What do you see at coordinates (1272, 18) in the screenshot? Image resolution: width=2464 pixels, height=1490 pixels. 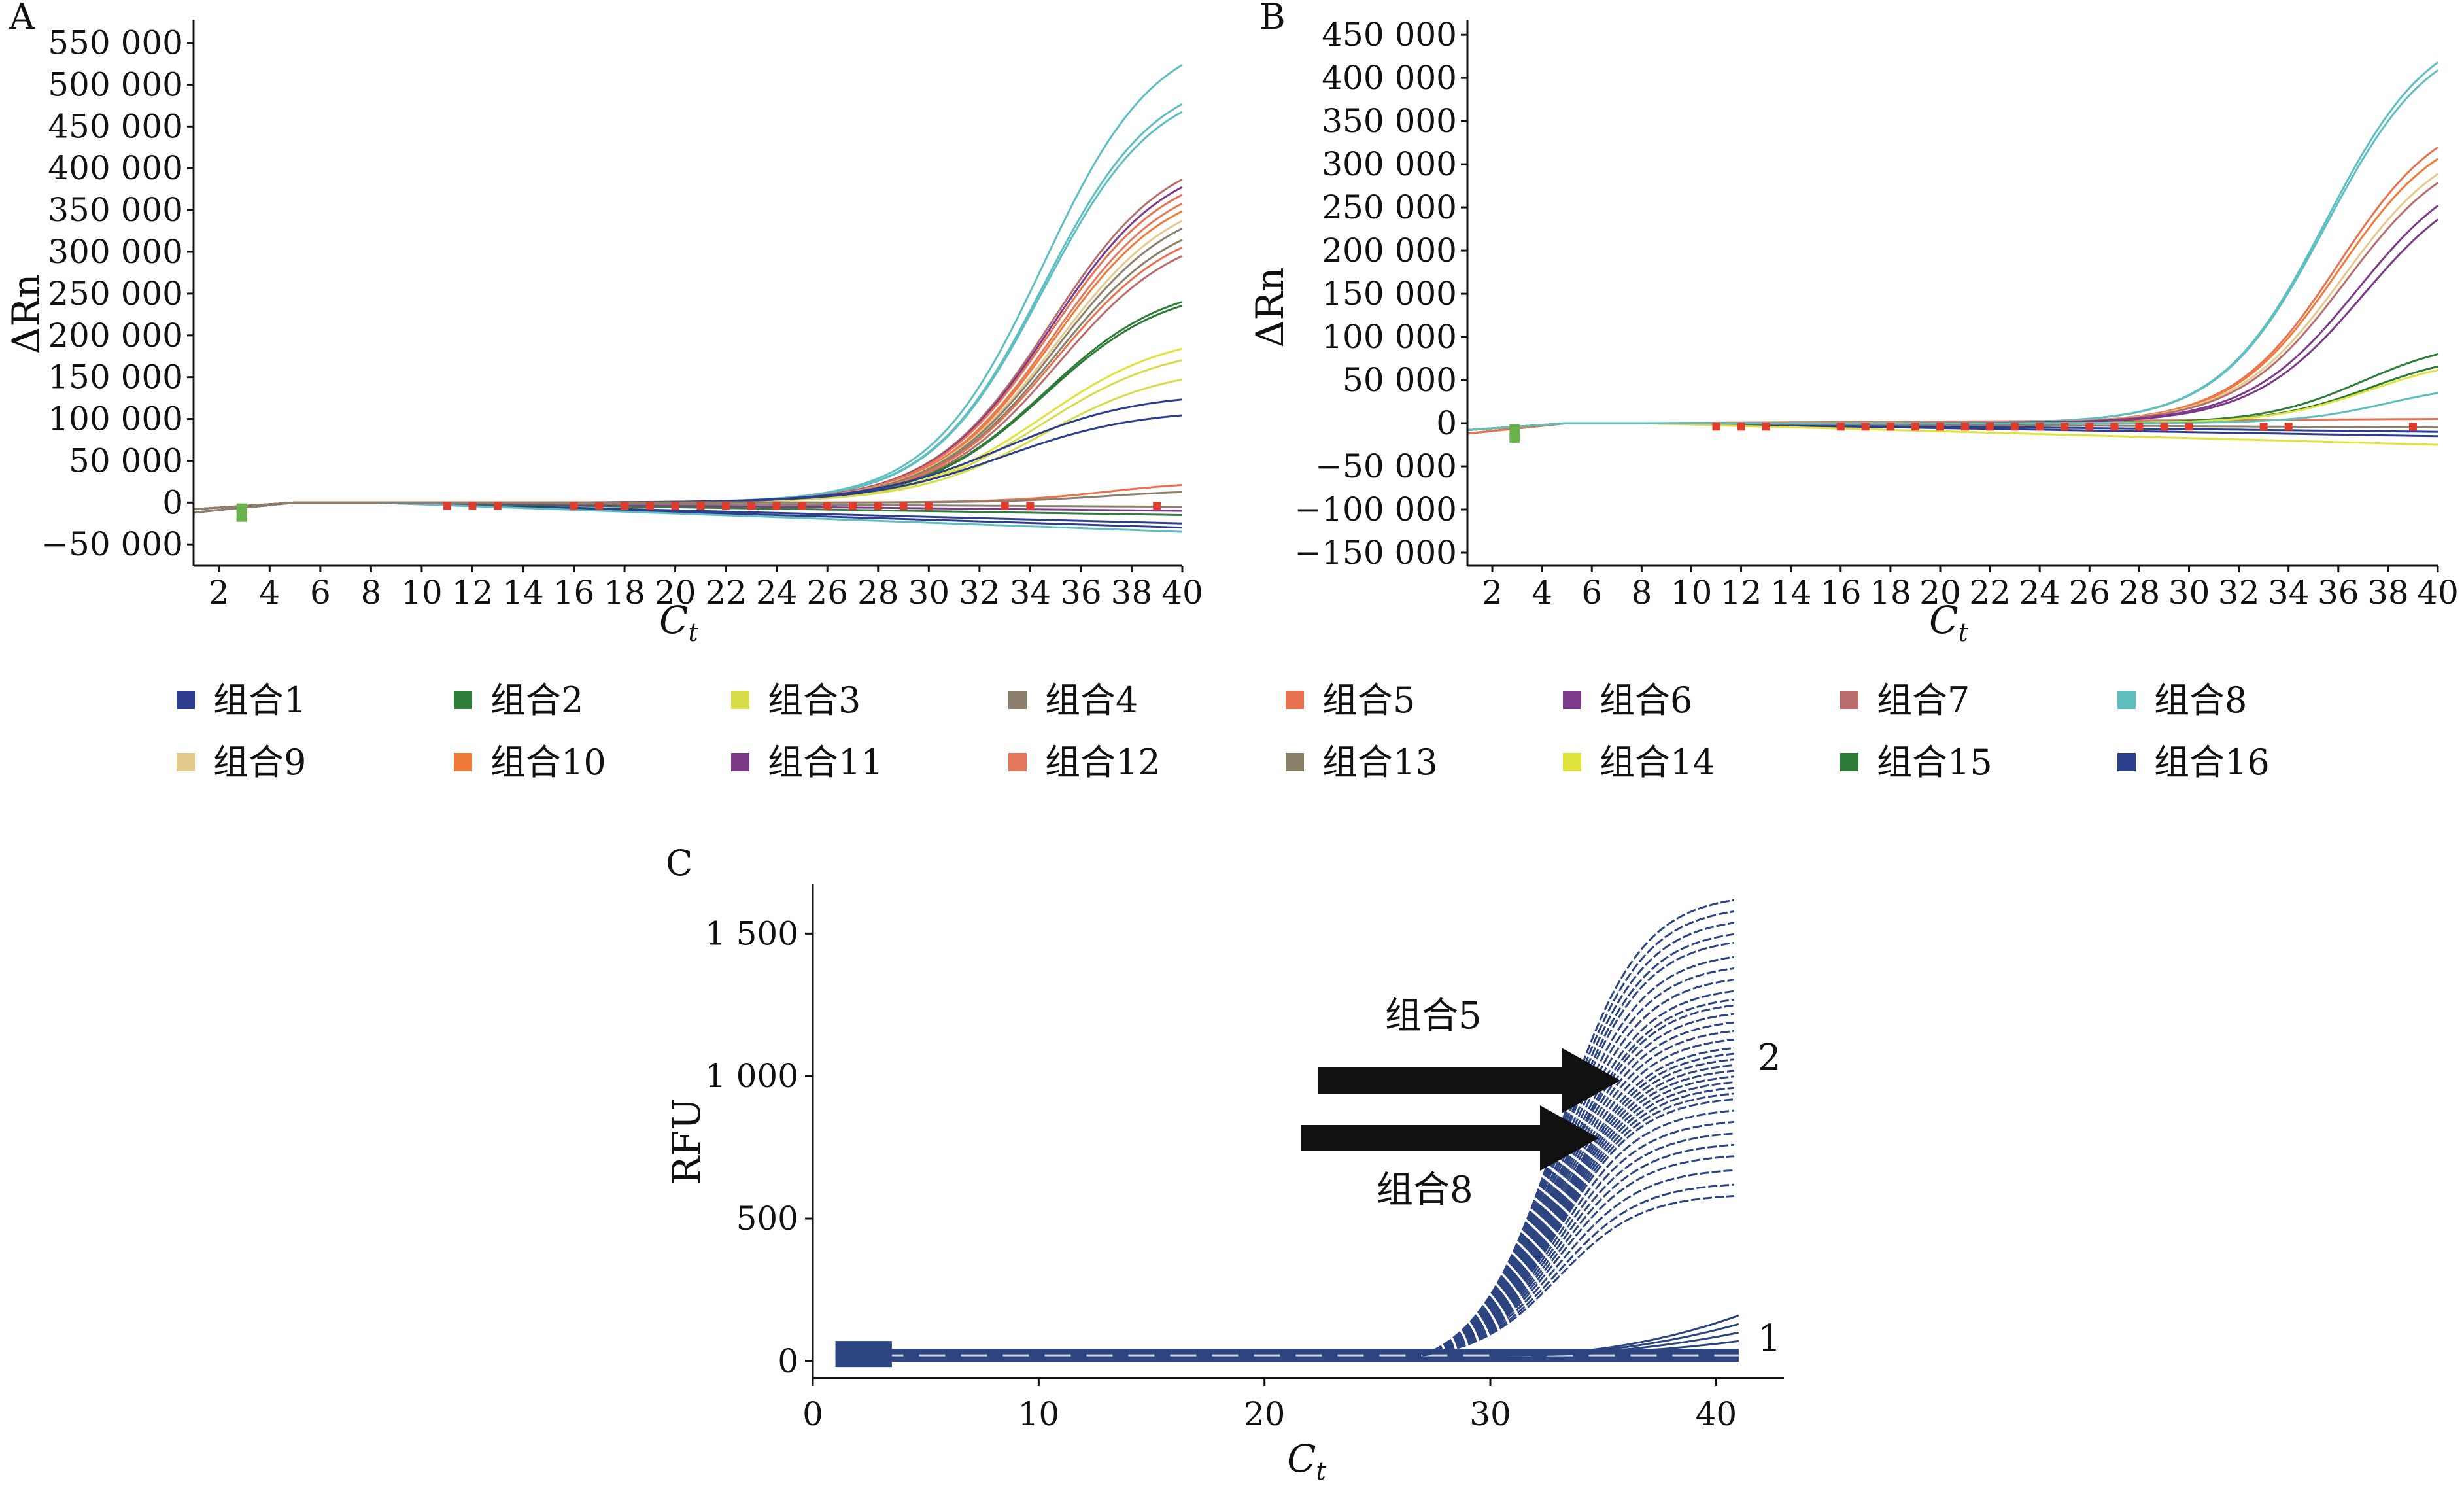 I see `panel-b-label: B` at bounding box center [1272, 18].